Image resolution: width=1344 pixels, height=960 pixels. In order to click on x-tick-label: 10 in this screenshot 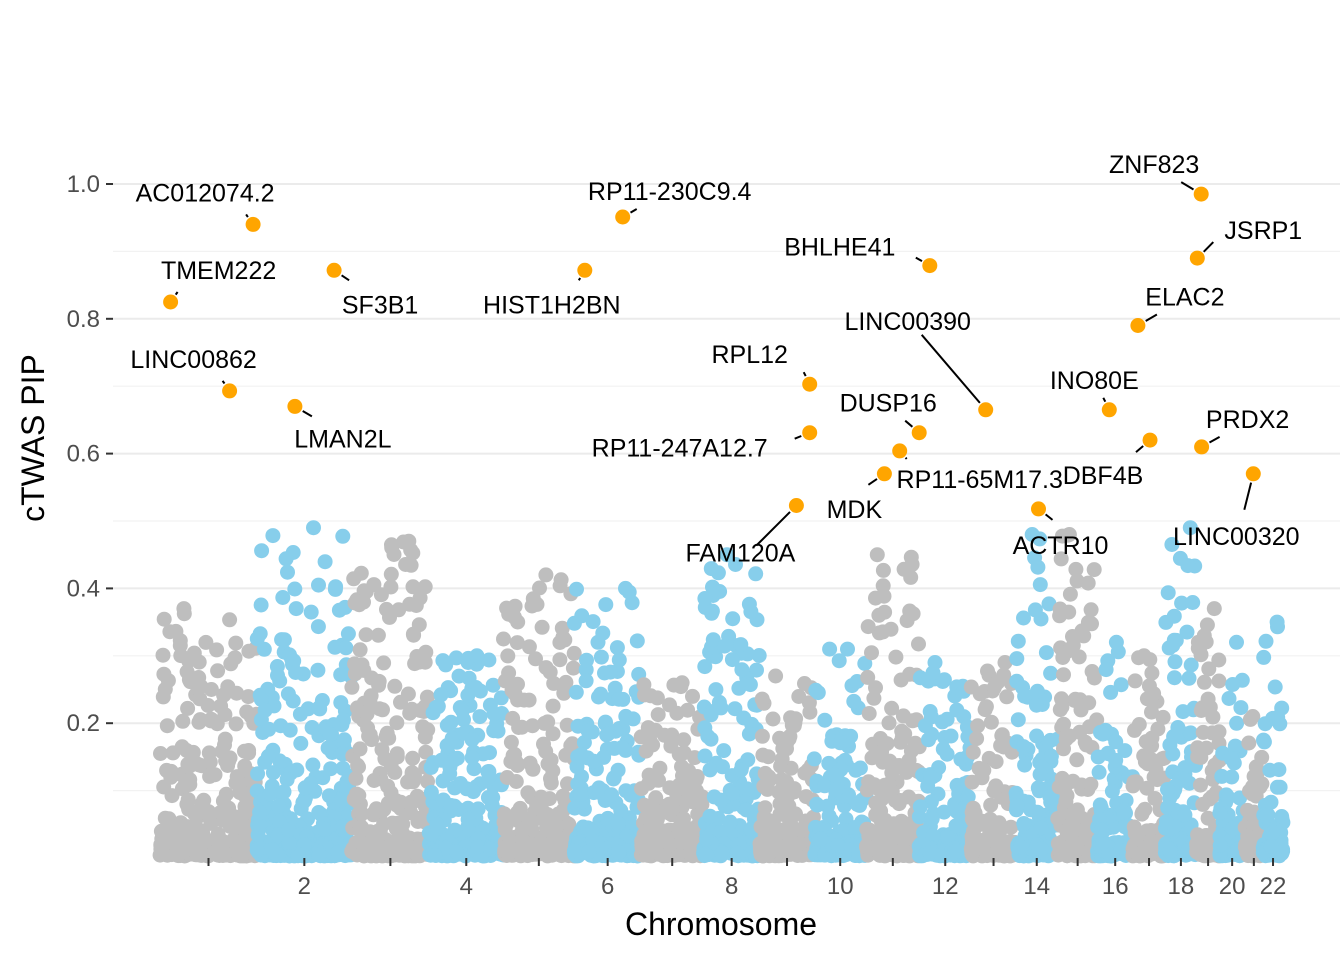, I will do `click(840, 886)`.